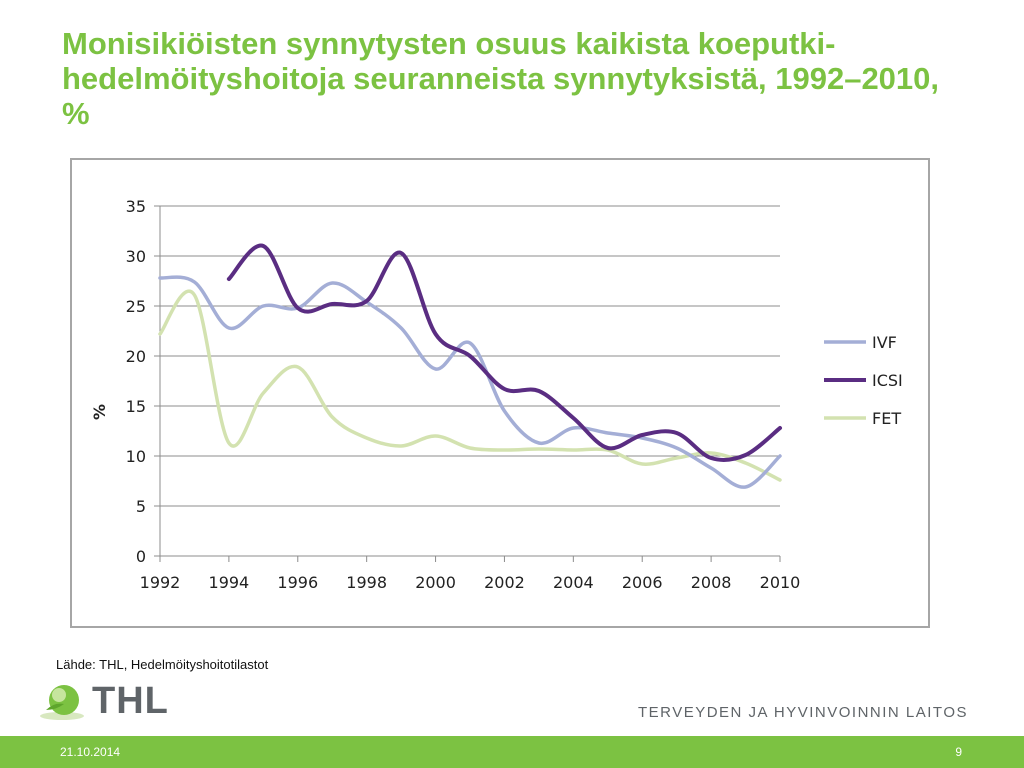 This screenshot has width=1024, height=768. I want to click on y-axis-label: %, so click(99, 412).